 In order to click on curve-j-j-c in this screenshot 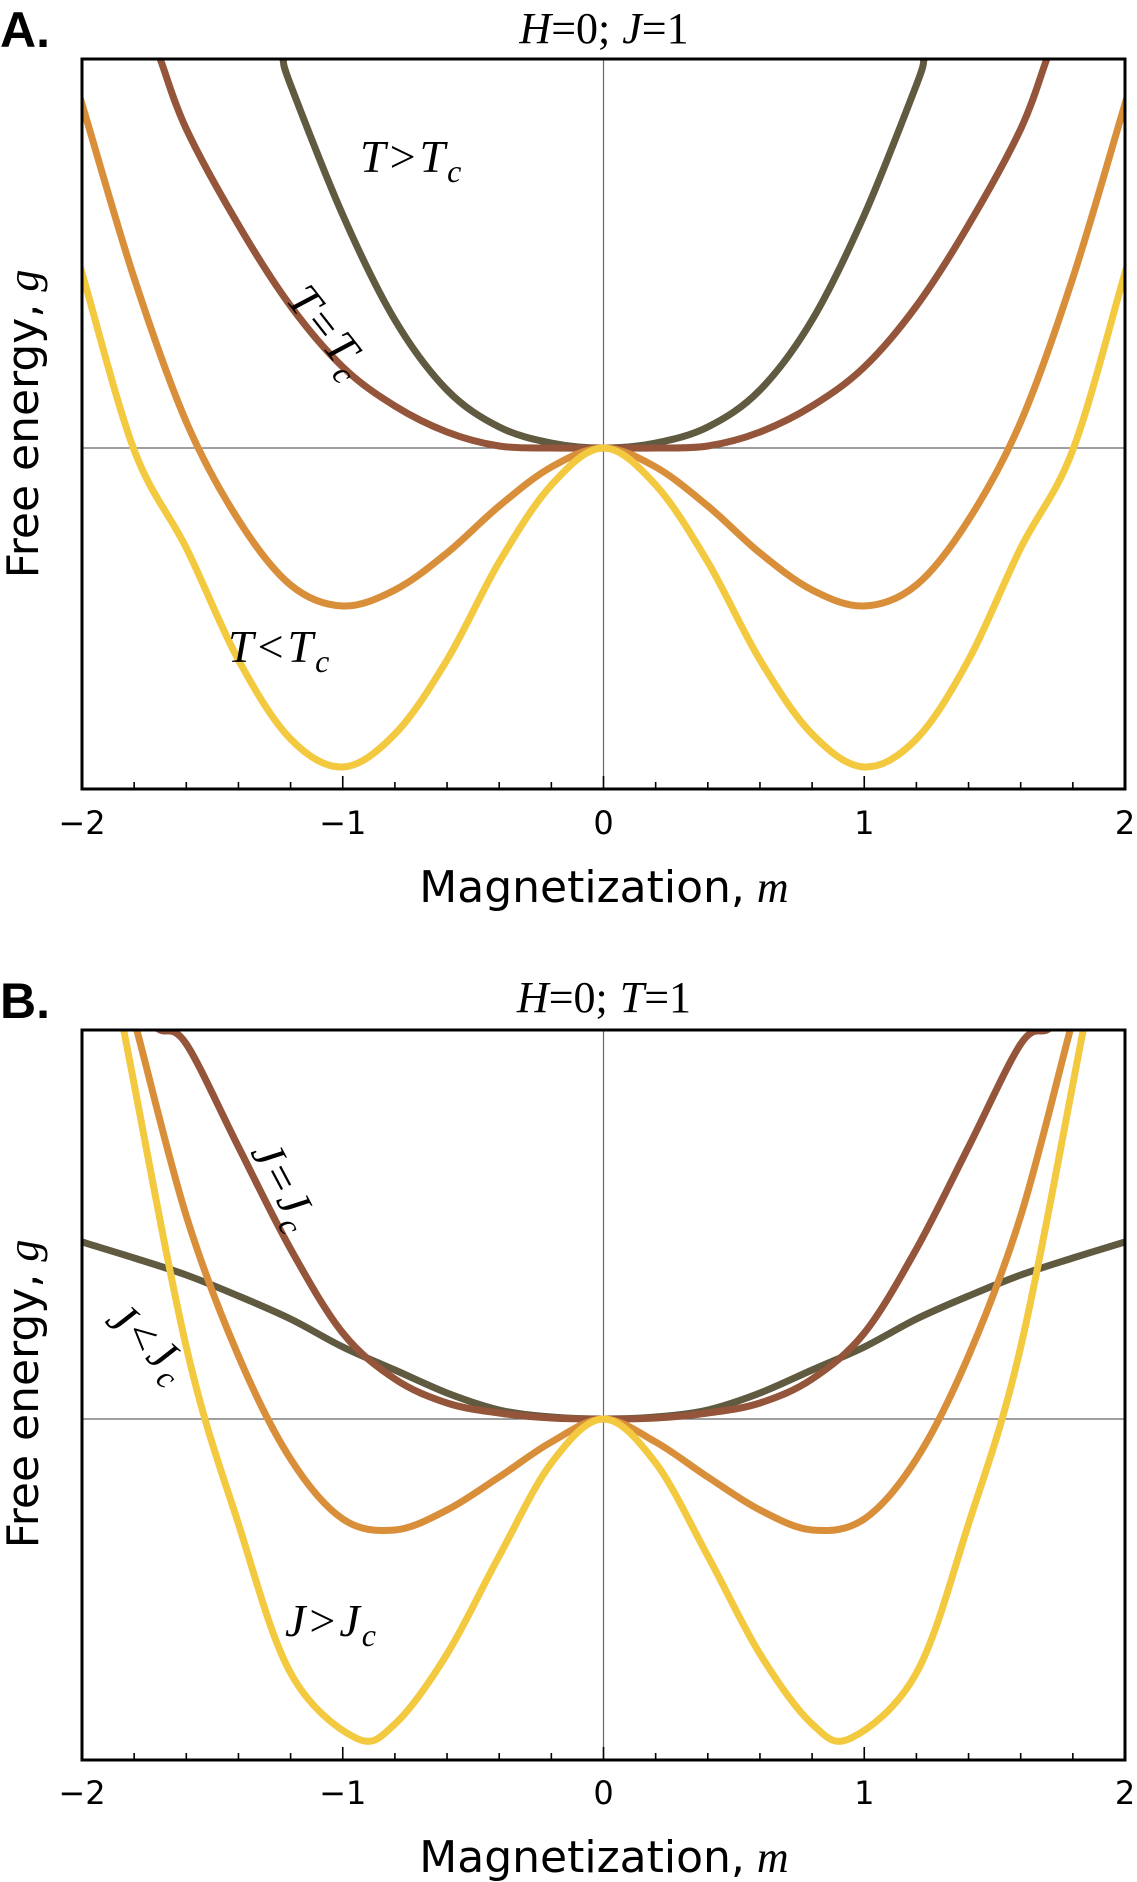, I will do `click(603, 1330)`.